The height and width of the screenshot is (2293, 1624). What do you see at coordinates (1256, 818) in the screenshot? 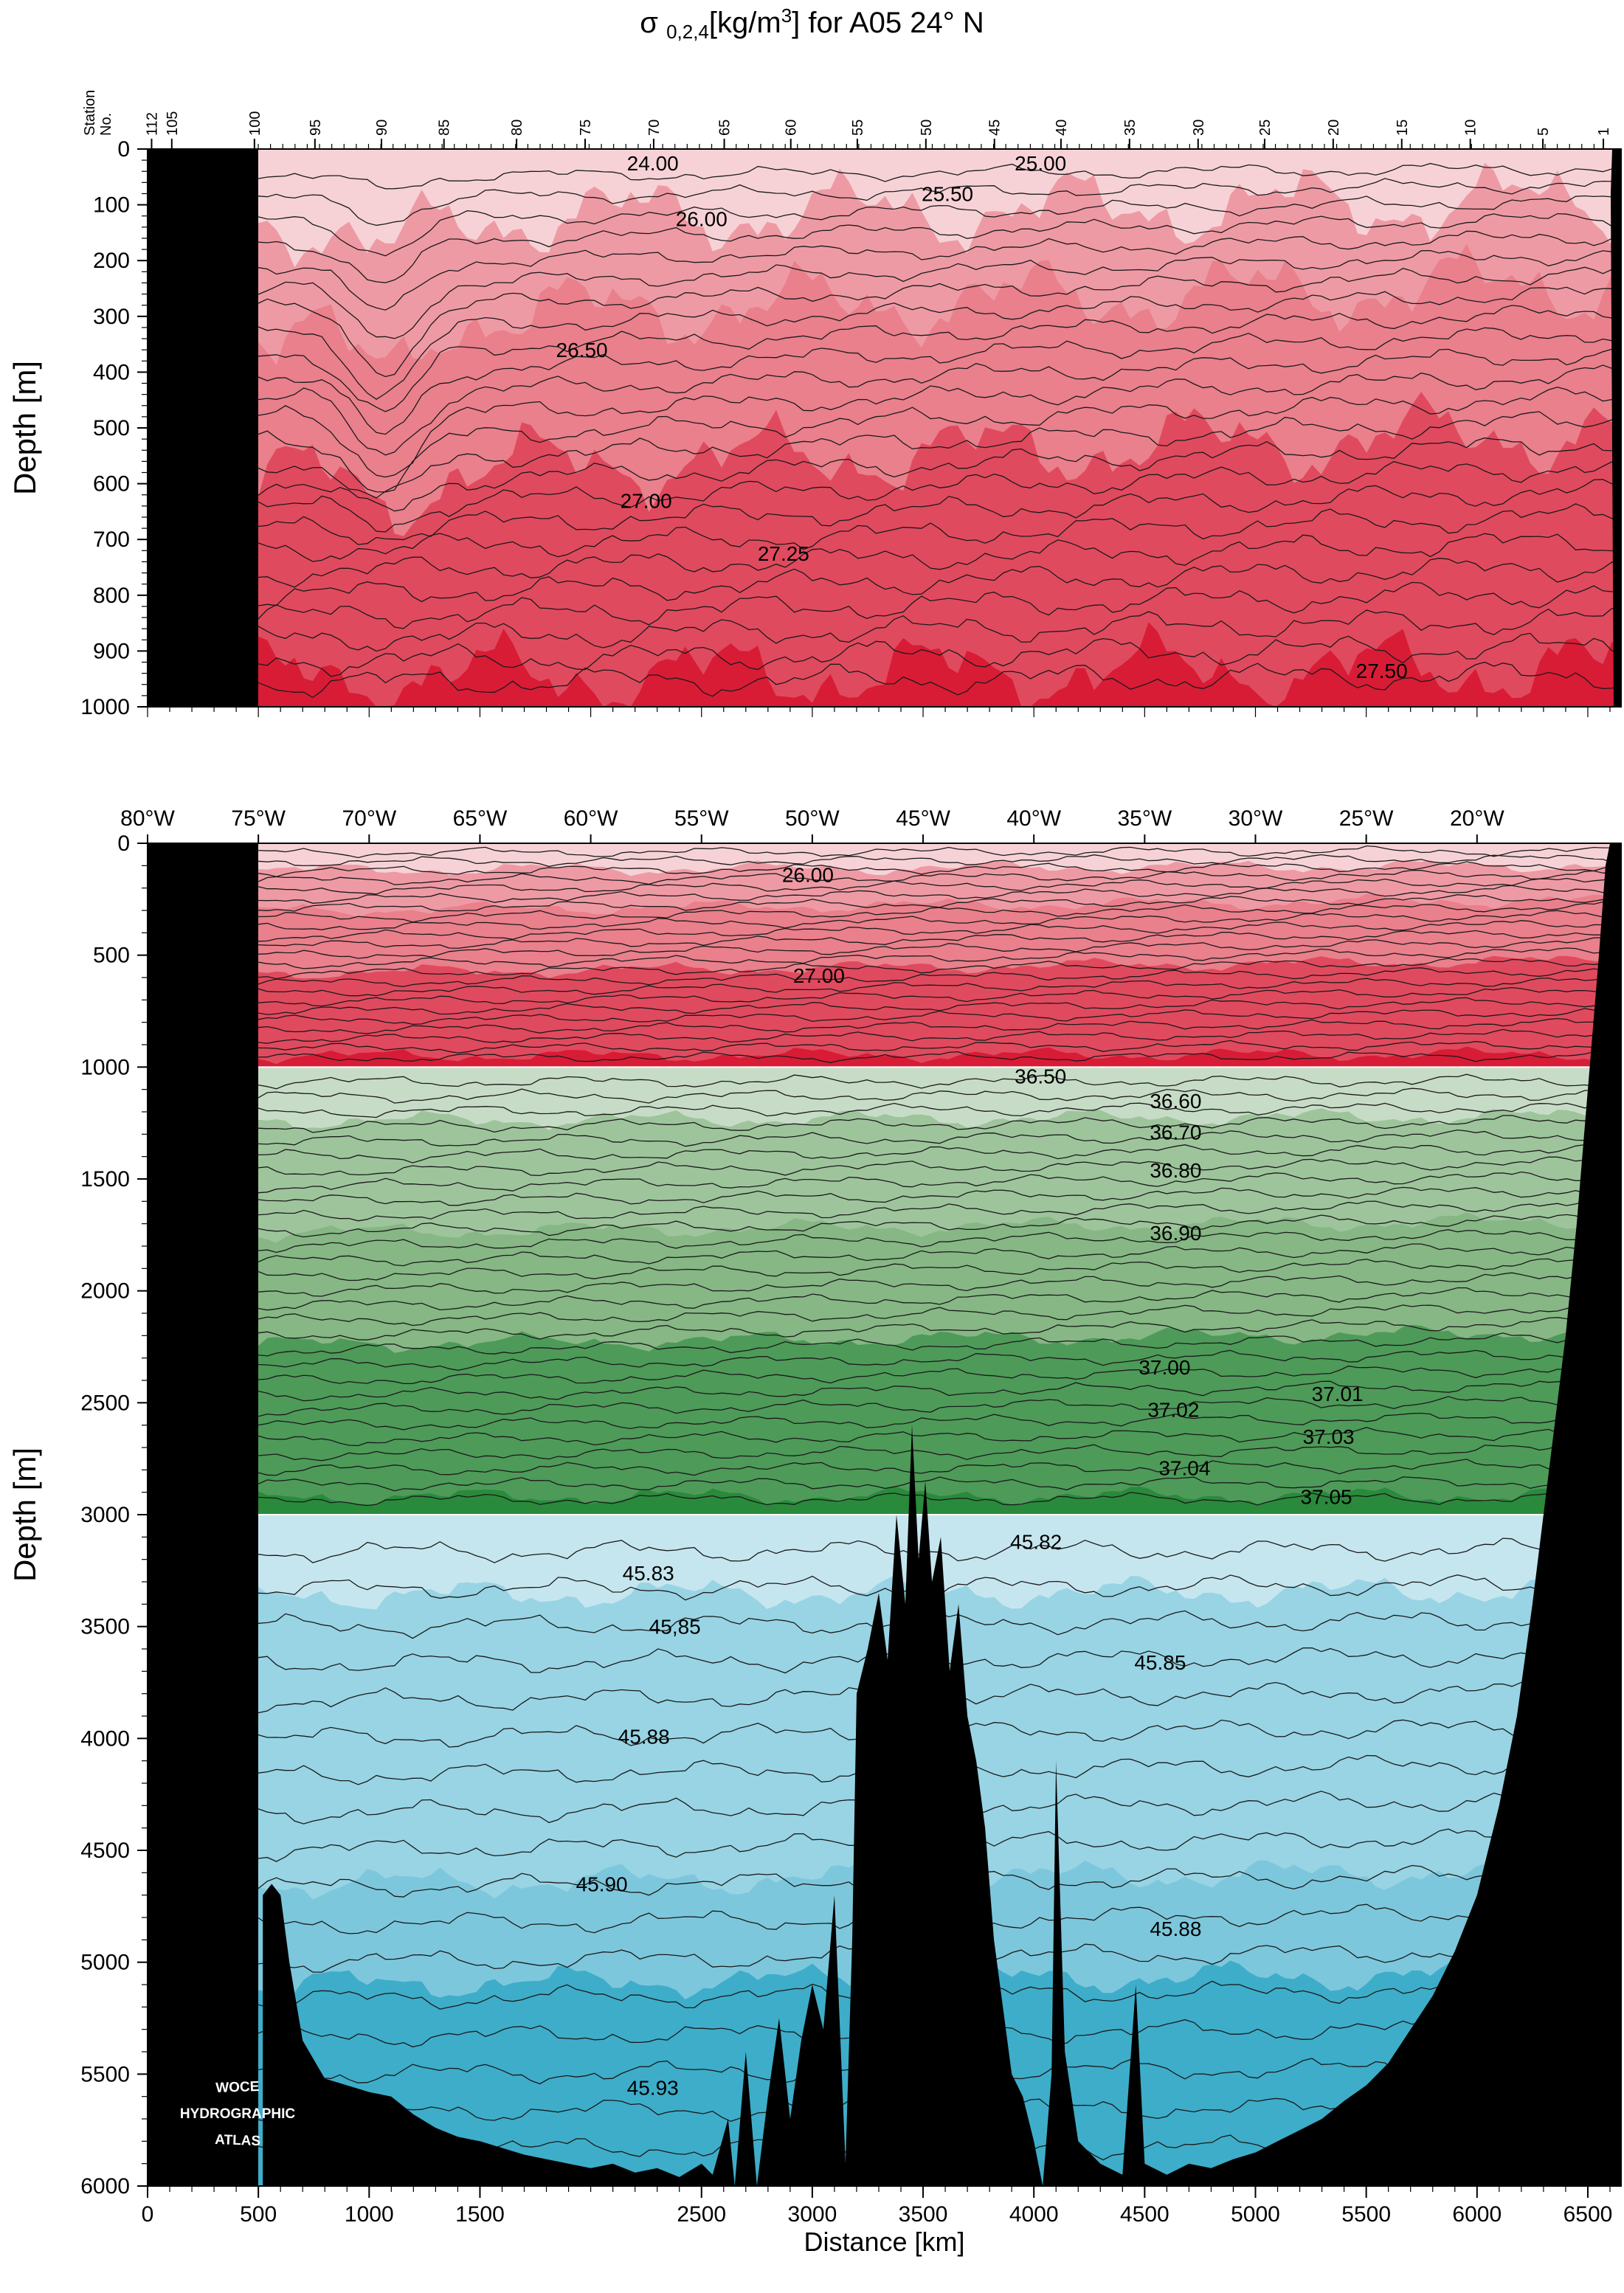
I see `lon-tick-label: 30°W` at bounding box center [1256, 818].